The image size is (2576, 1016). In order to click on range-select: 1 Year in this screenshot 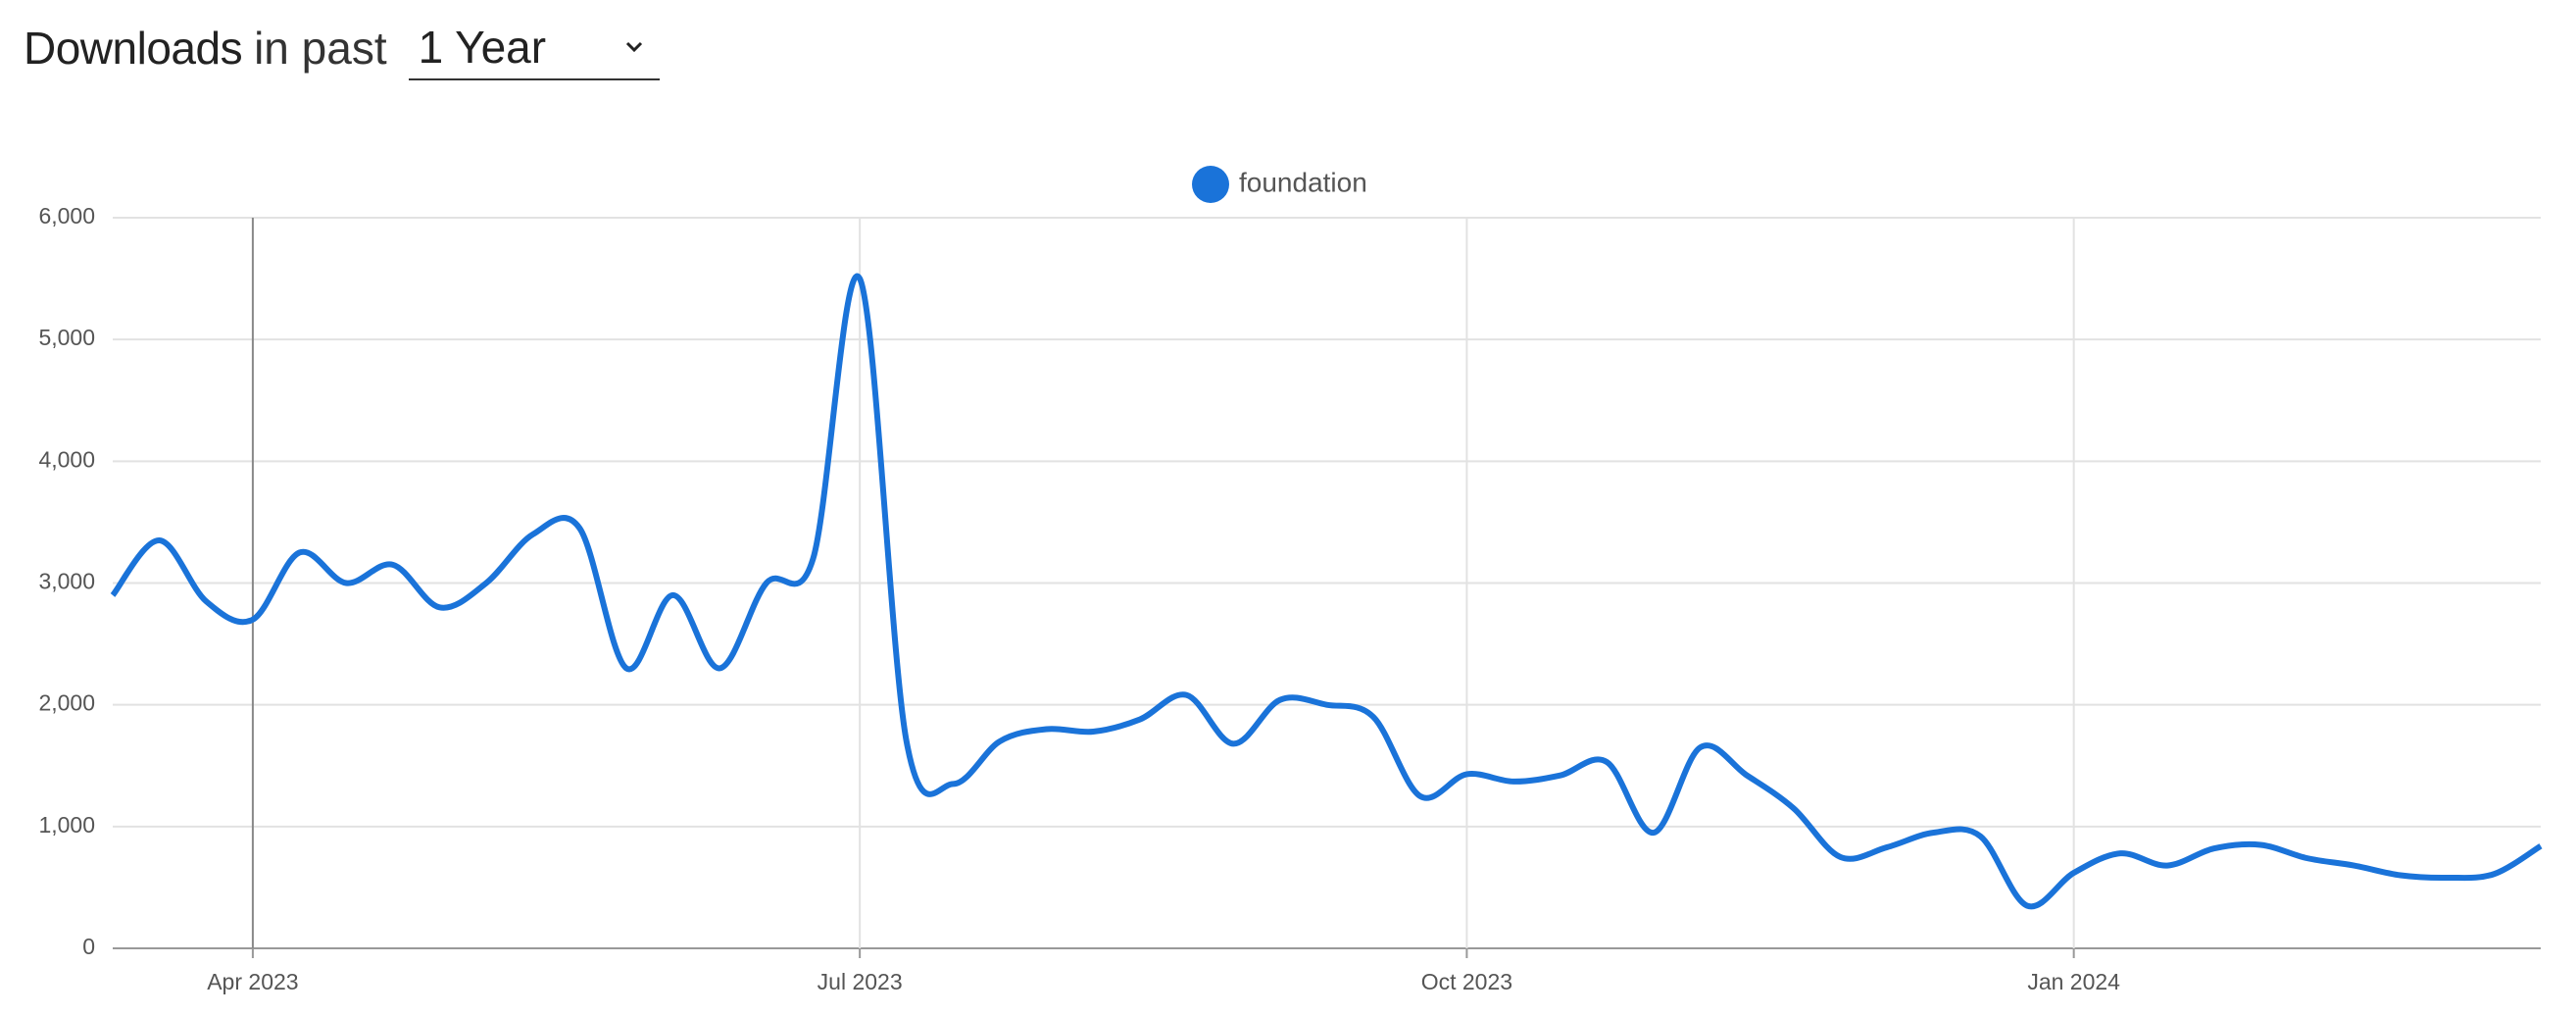, I will do `click(534, 48)`.